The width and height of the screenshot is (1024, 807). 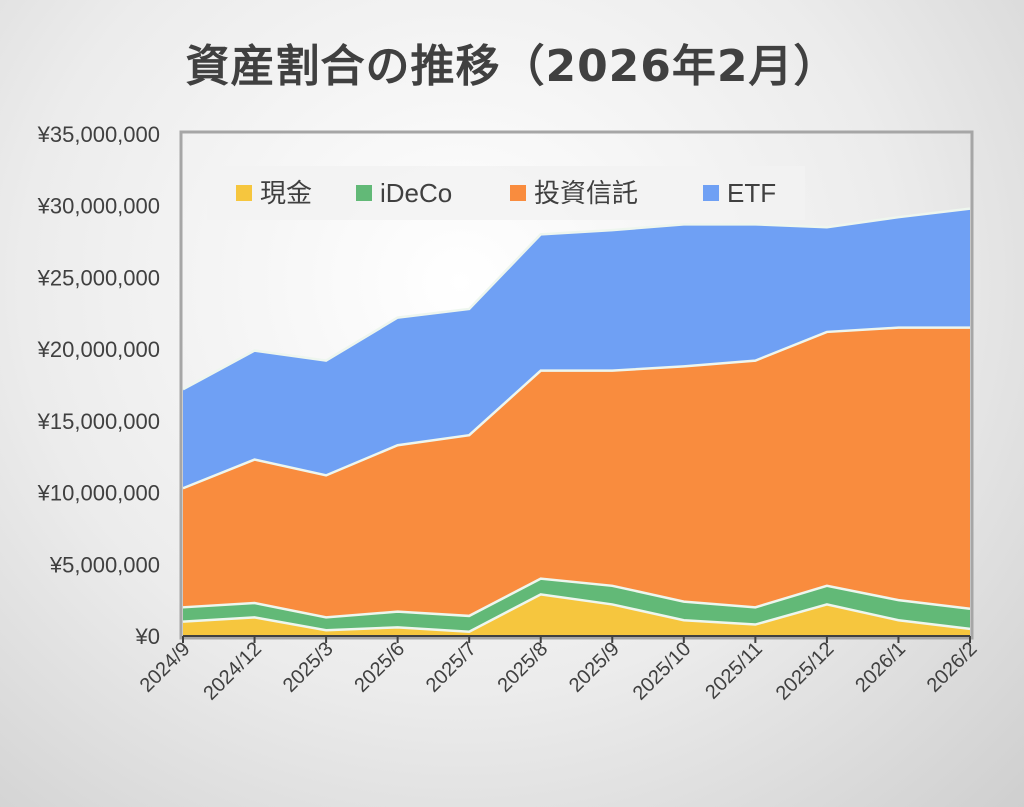 I want to click on y-tick-label: ¥20,000,000, so click(x=98, y=349).